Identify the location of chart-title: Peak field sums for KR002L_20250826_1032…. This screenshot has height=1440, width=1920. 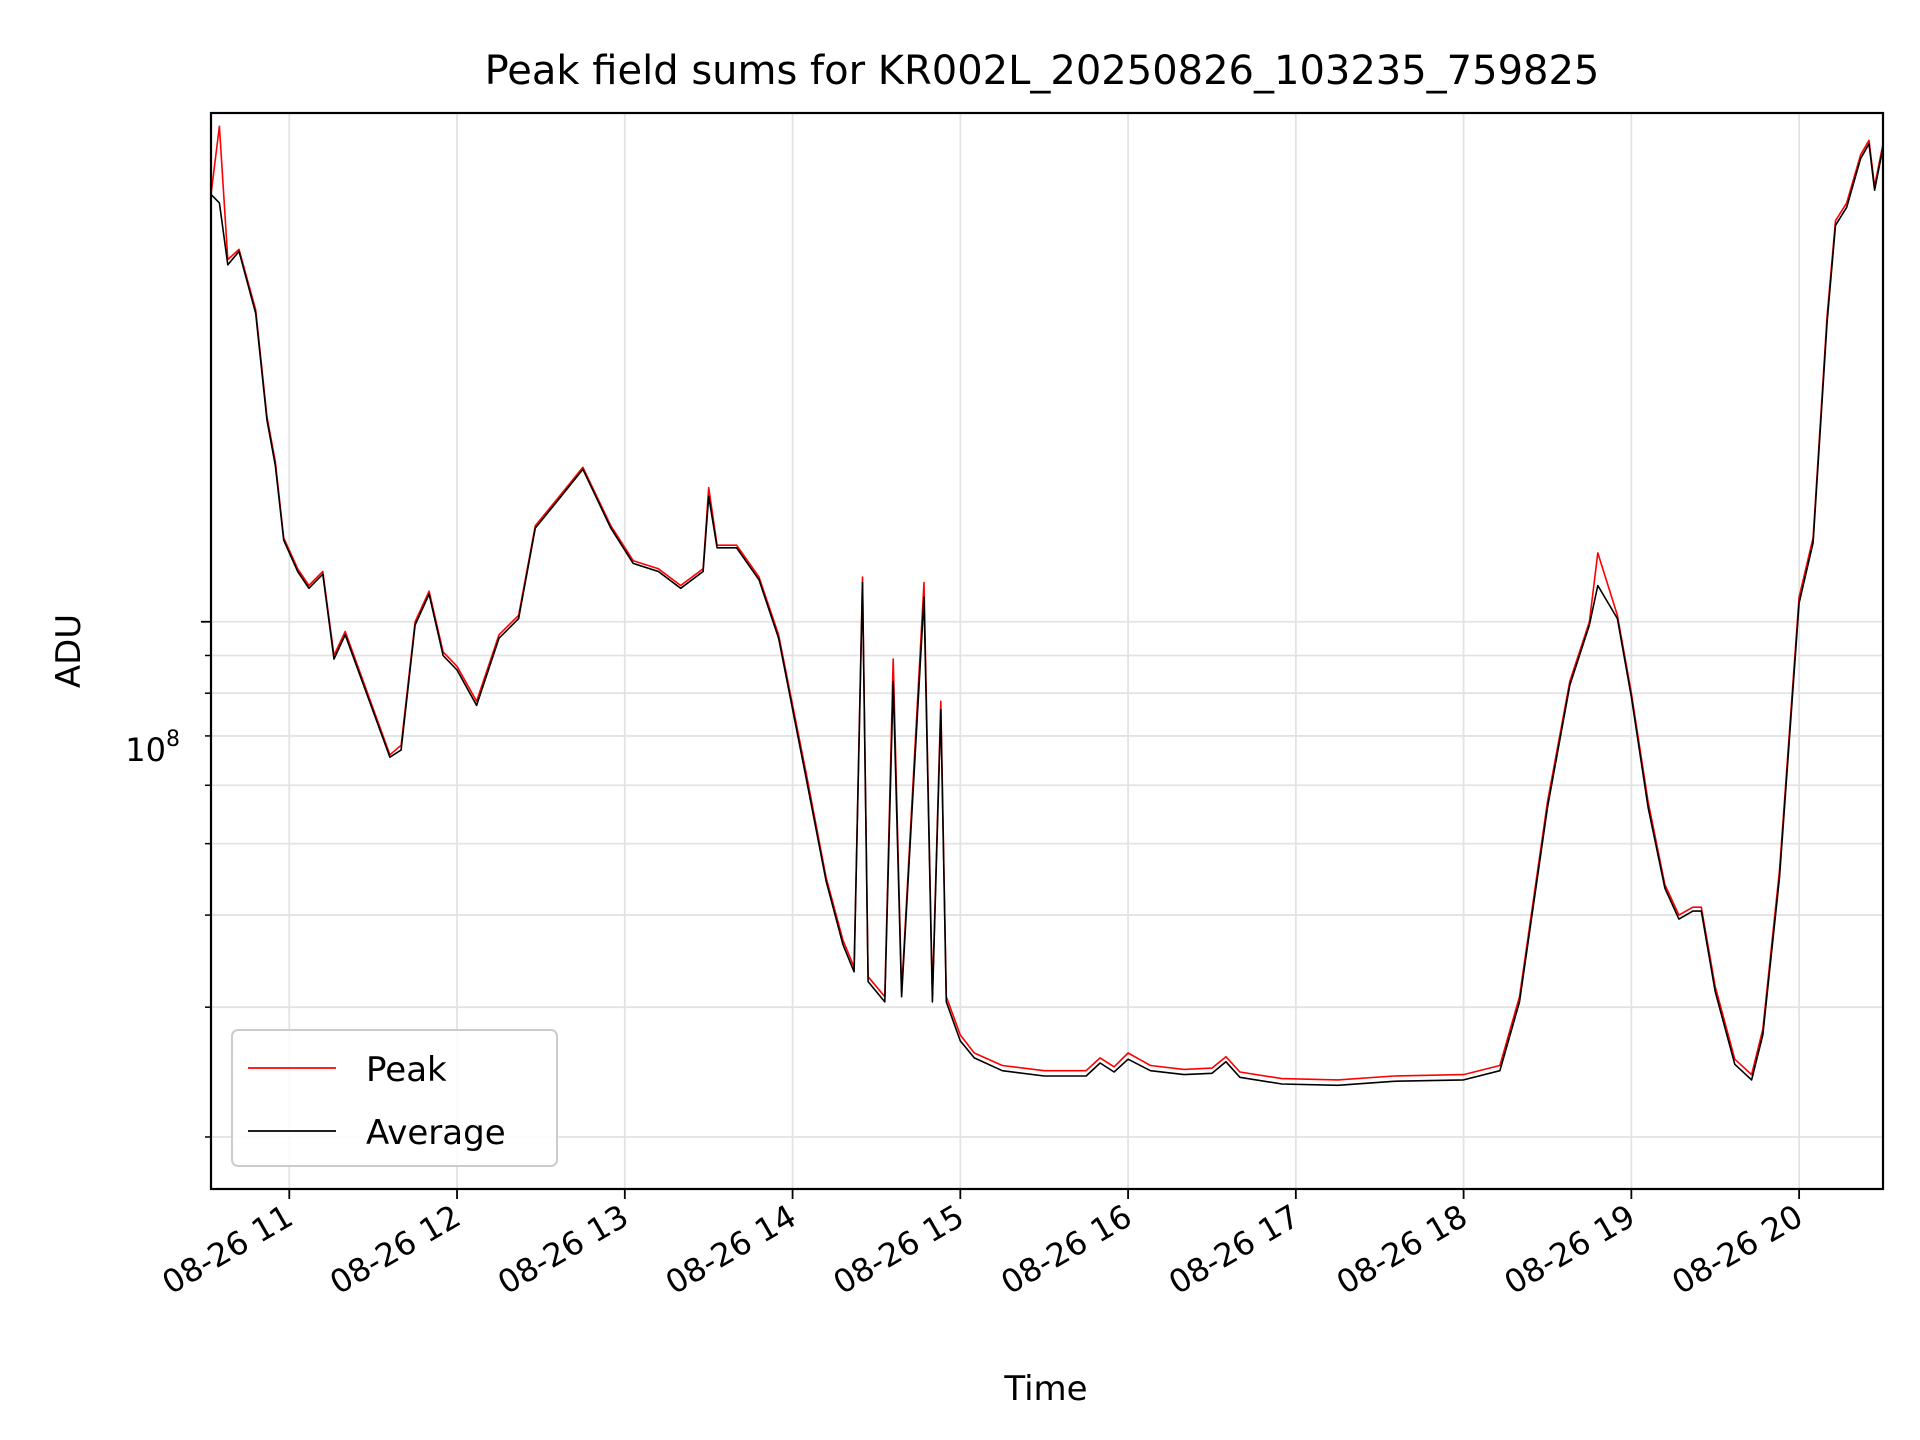
(1042, 71).